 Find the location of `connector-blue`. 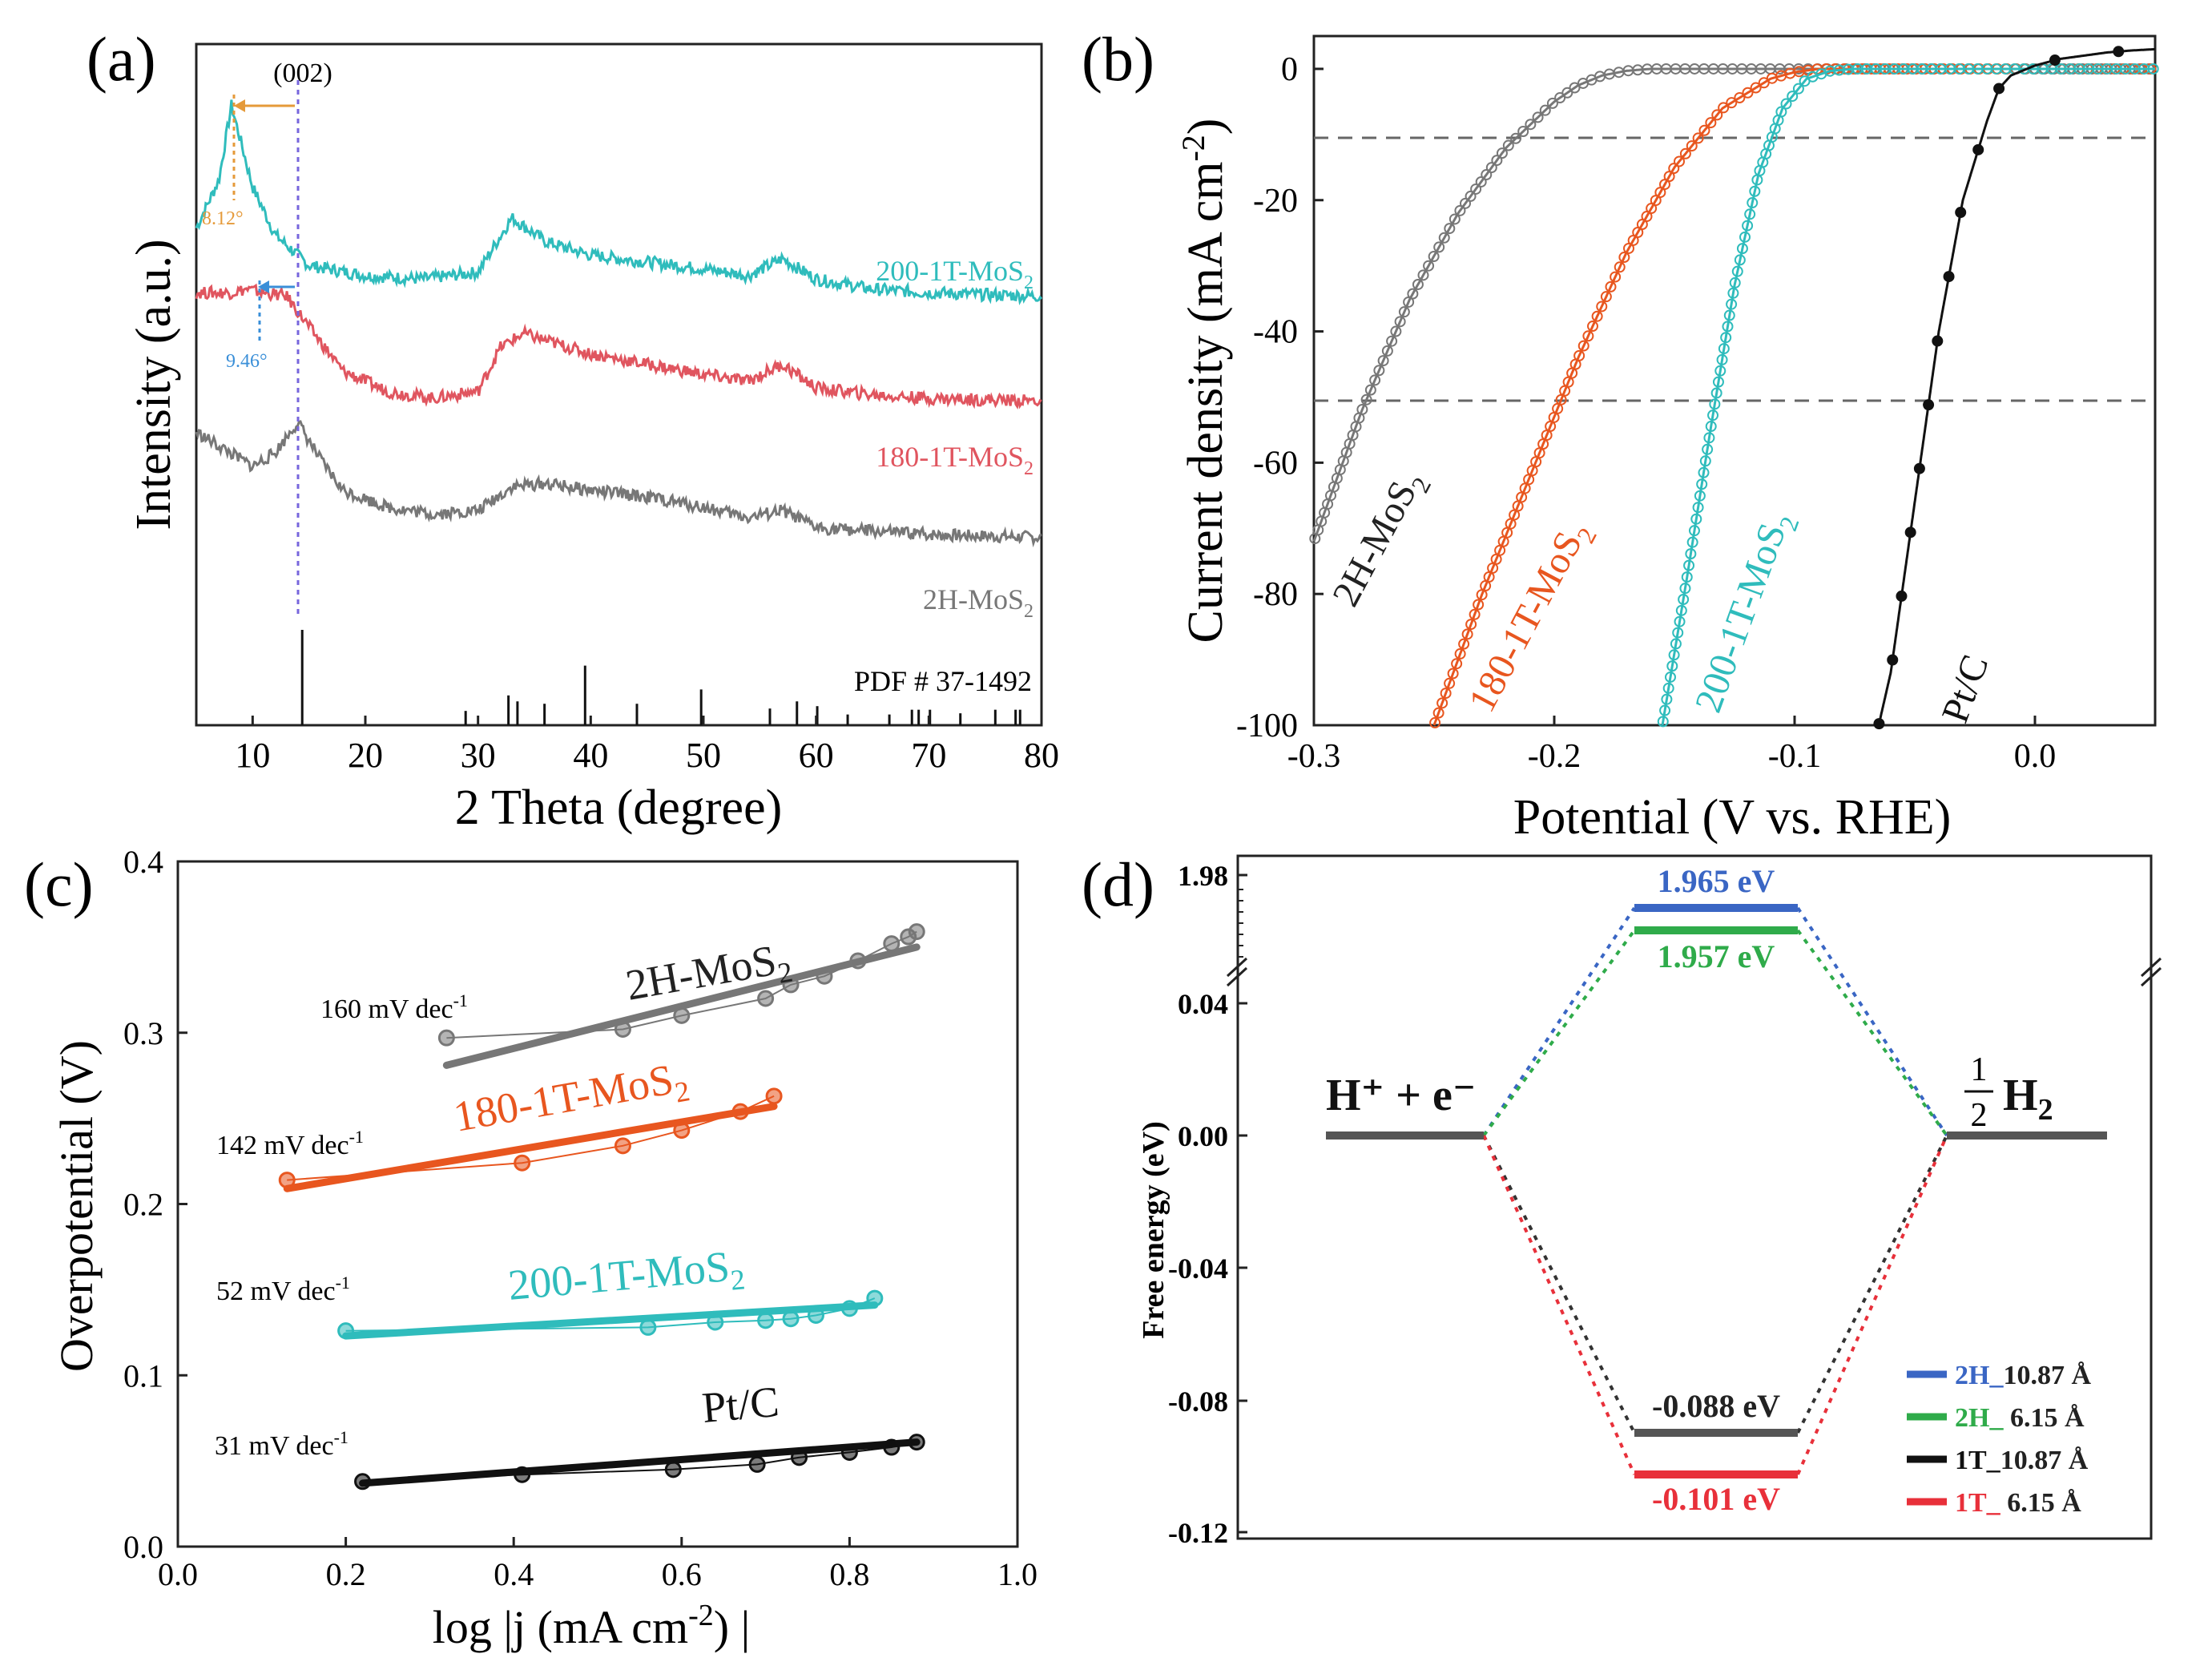

connector-blue is located at coordinates (1559, 1021).